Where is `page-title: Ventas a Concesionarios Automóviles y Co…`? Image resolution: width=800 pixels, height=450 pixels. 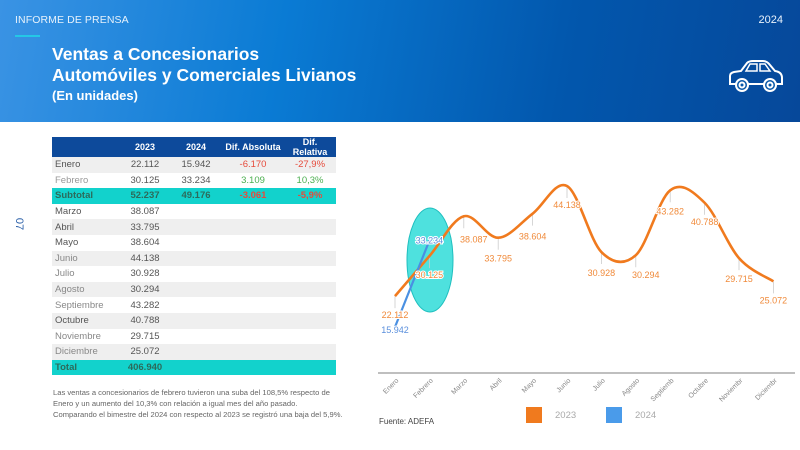
page-title: Ventas a Concesionarios Automóviles y Co… is located at coordinates (204, 65).